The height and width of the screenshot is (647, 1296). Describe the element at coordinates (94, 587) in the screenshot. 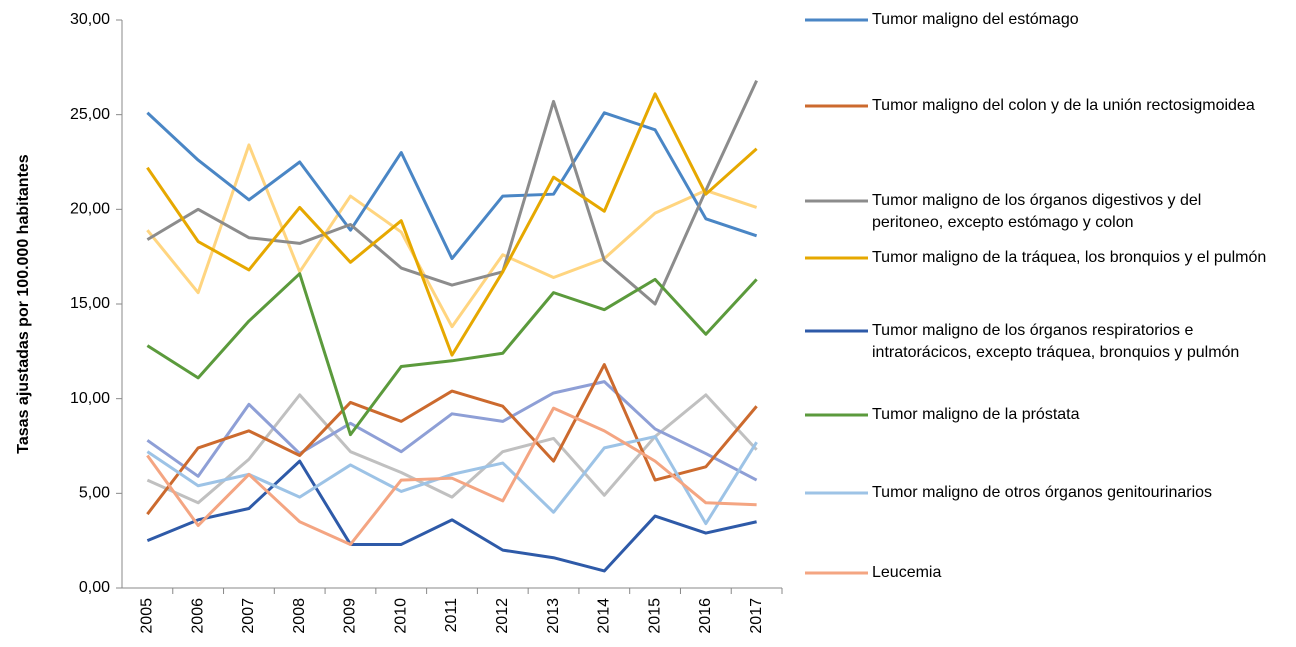

I see `y-tick-label: 0,00` at that location.